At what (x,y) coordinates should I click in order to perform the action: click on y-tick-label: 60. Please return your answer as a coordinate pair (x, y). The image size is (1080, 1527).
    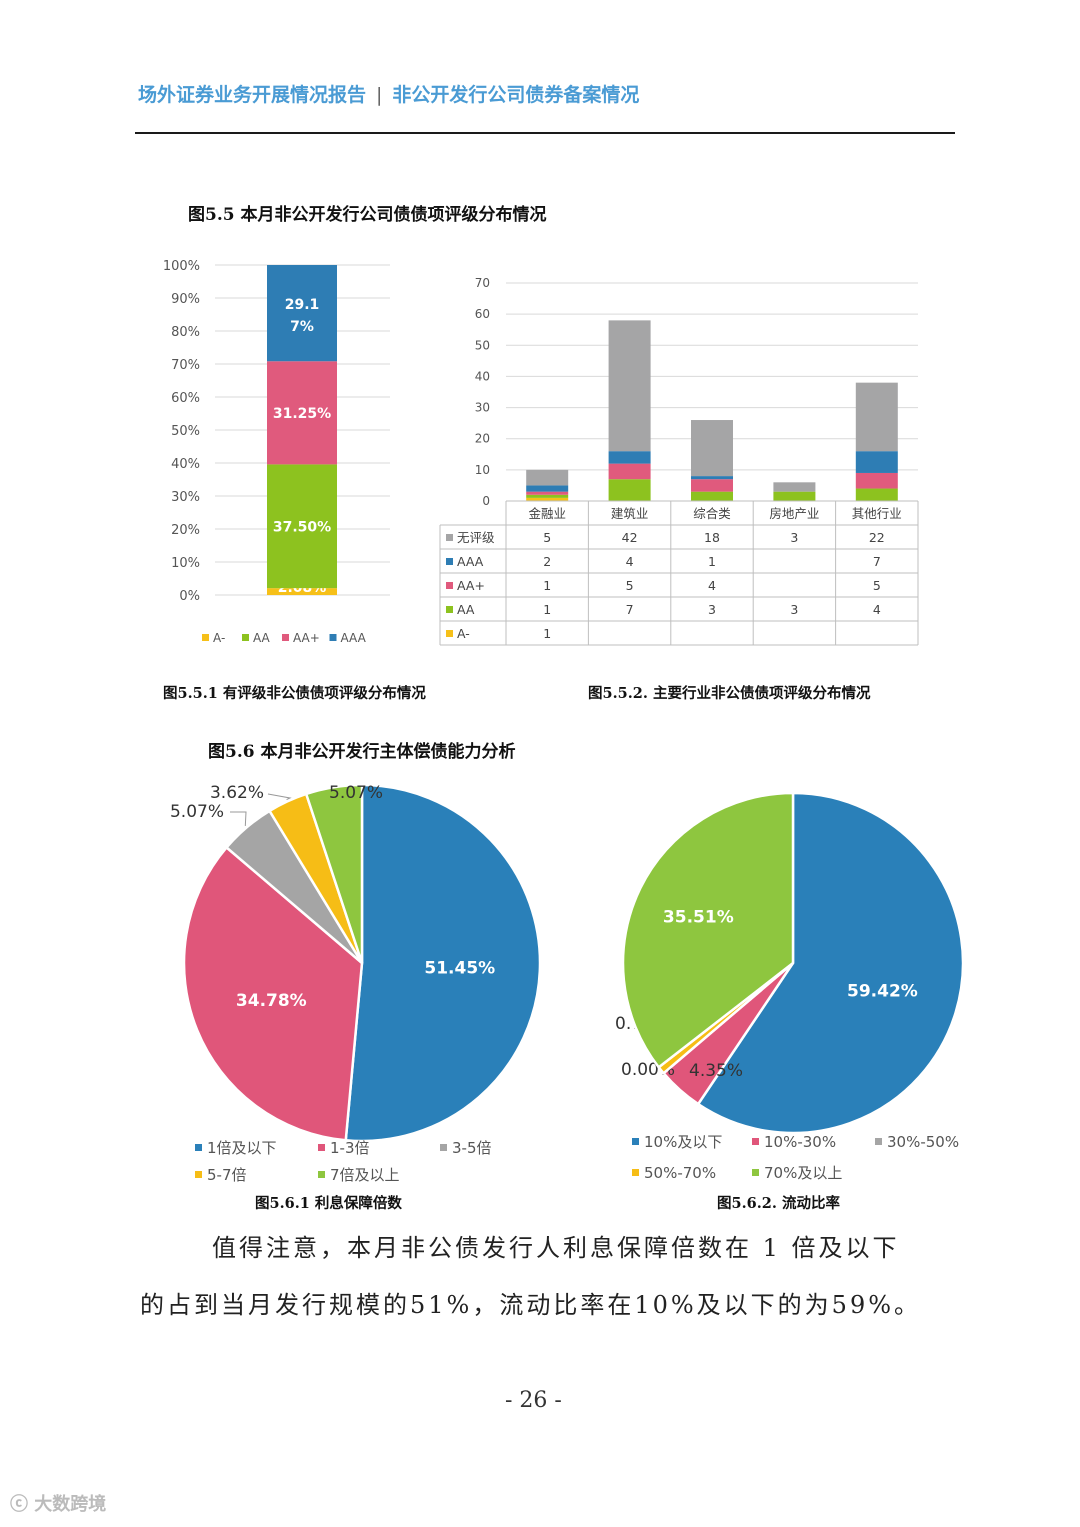
    Looking at the image, I should click on (482, 314).